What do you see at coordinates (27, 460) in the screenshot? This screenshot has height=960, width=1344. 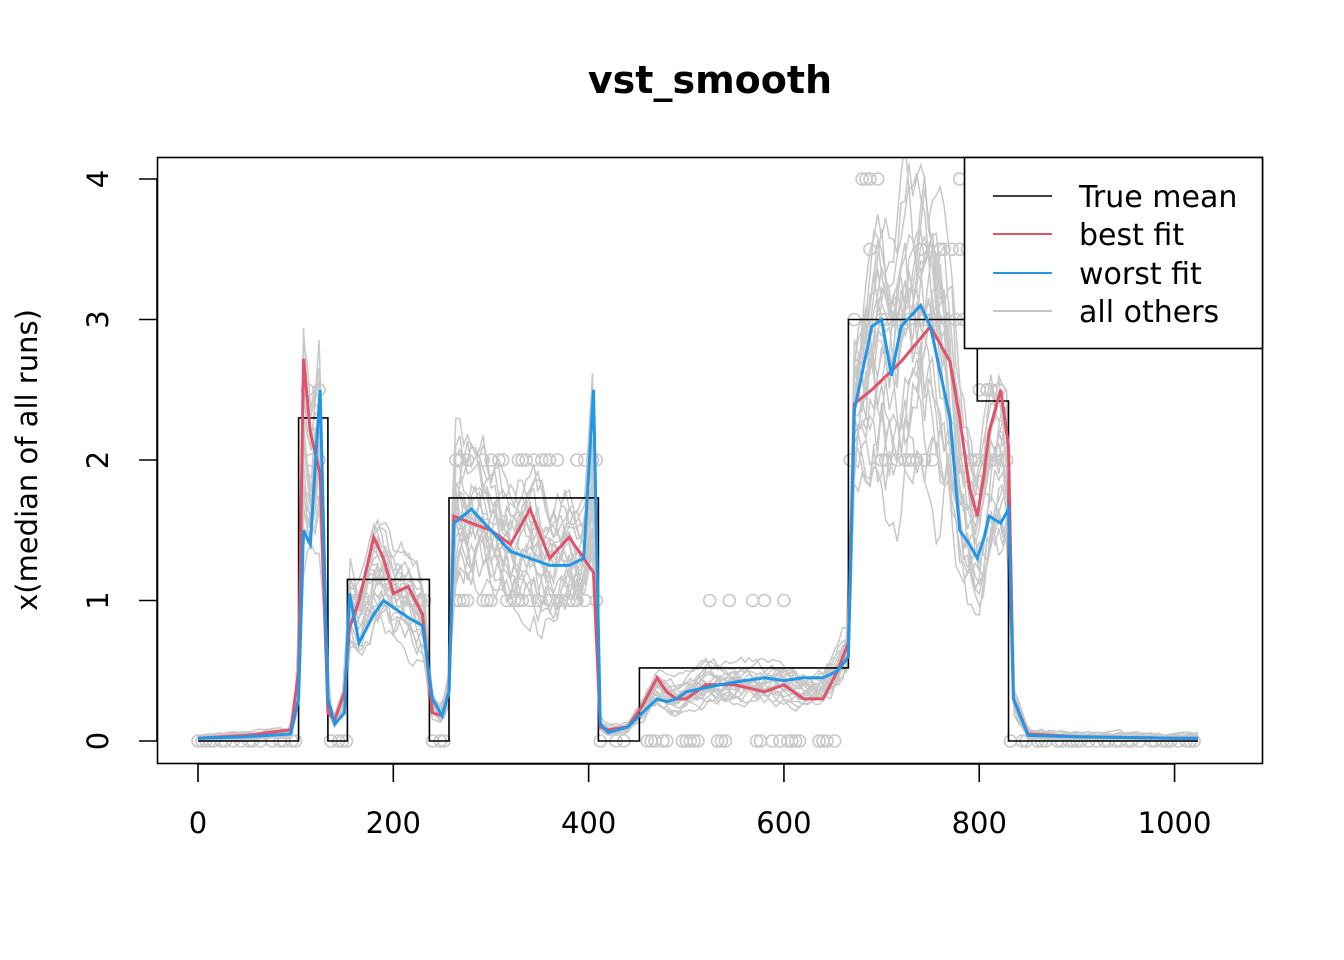 I see `y-axis-label: x(median of all runs)` at bounding box center [27, 460].